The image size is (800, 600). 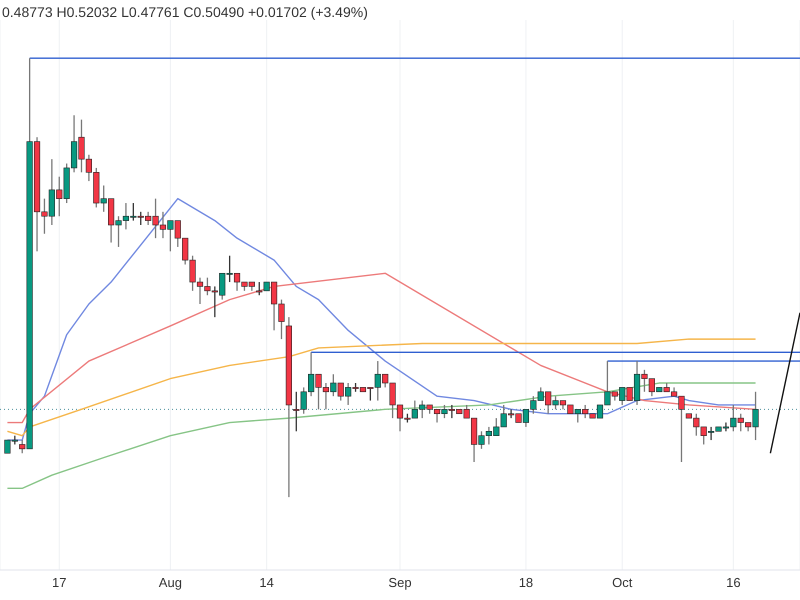 I want to click on x-tick-label: Aug, so click(x=170, y=582).